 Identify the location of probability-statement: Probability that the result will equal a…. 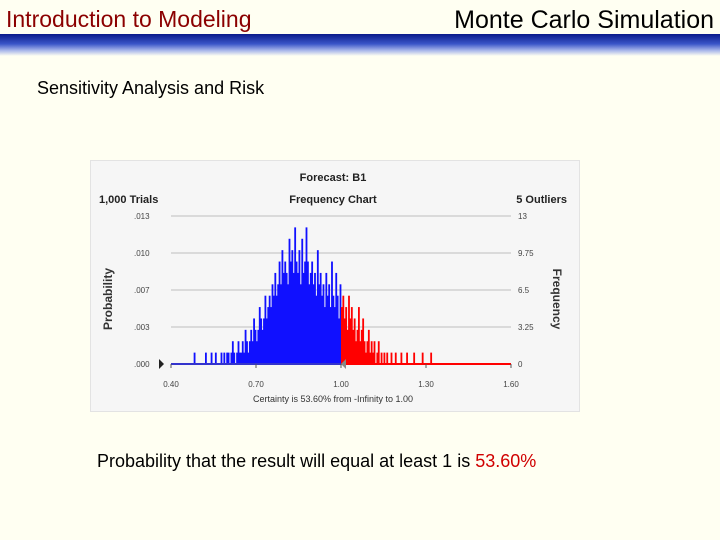
(316, 461).